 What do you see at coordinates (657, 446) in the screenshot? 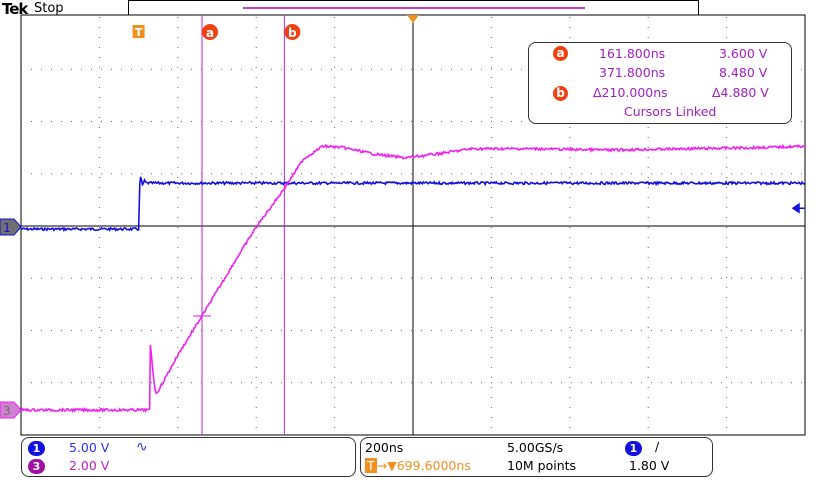
I see `trigger-slope-icon: ∕` at bounding box center [657, 446].